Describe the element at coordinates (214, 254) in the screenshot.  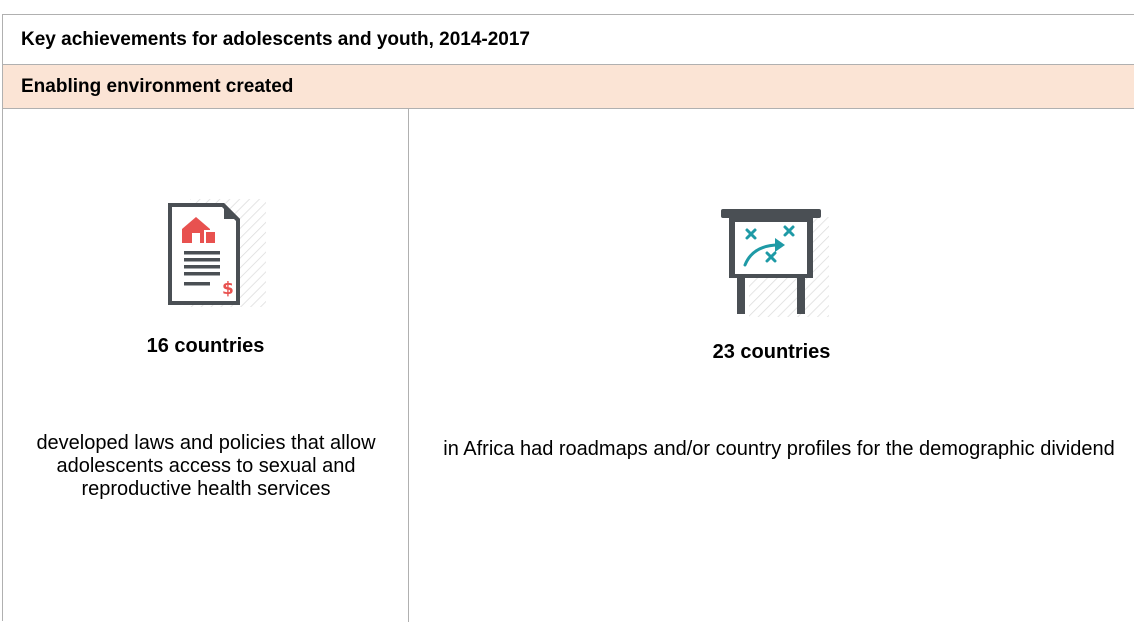
I see `policy-document-icon: $` at that location.